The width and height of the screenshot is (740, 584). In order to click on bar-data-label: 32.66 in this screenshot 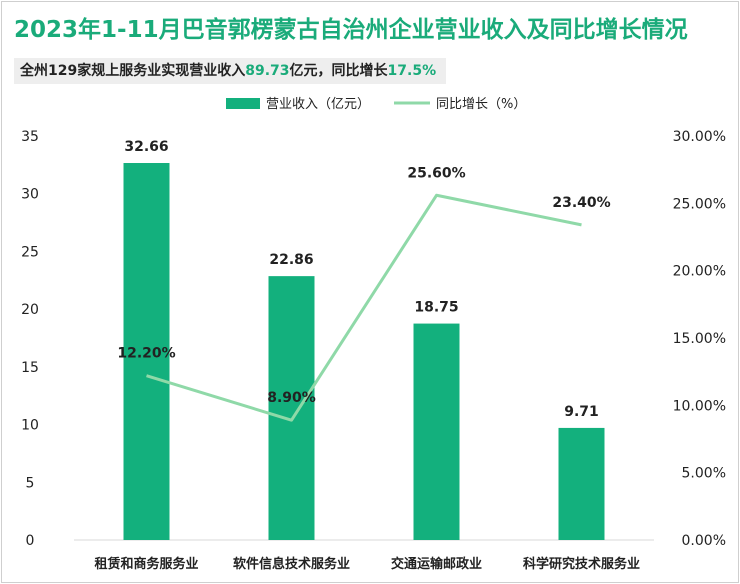, I will do `click(146, 147)`.